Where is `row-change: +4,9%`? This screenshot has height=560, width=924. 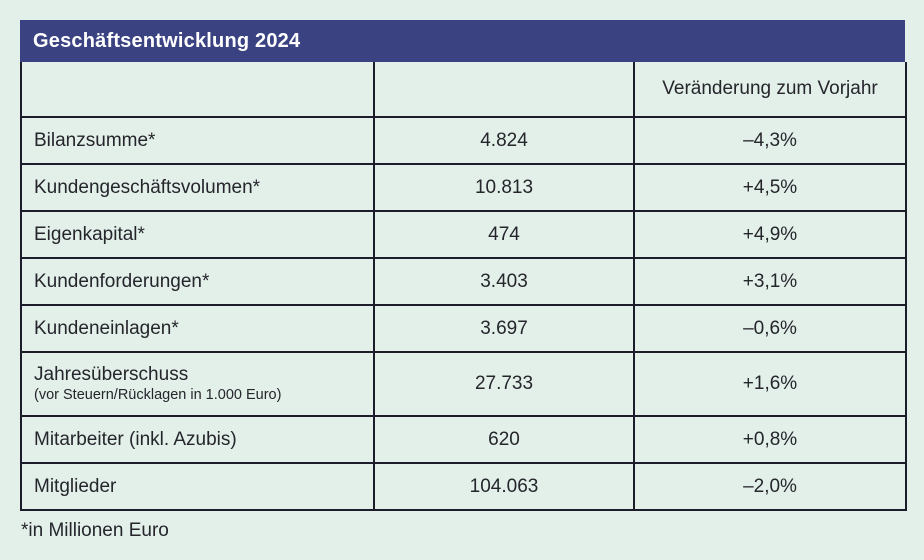
row-change: +4,9% is located at coordinates (770, 234).